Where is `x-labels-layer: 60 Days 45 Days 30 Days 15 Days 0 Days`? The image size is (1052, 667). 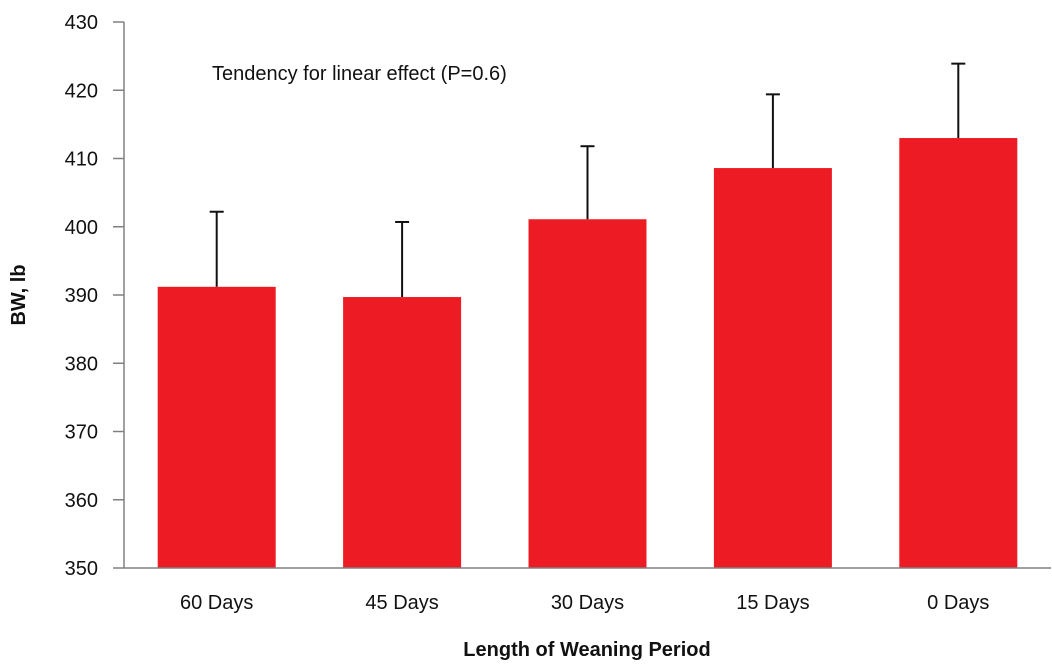 x-labels-layer: 60 Days 45 Days 30 Days 15 Days 0 Days is located at coordinates (584, 603).